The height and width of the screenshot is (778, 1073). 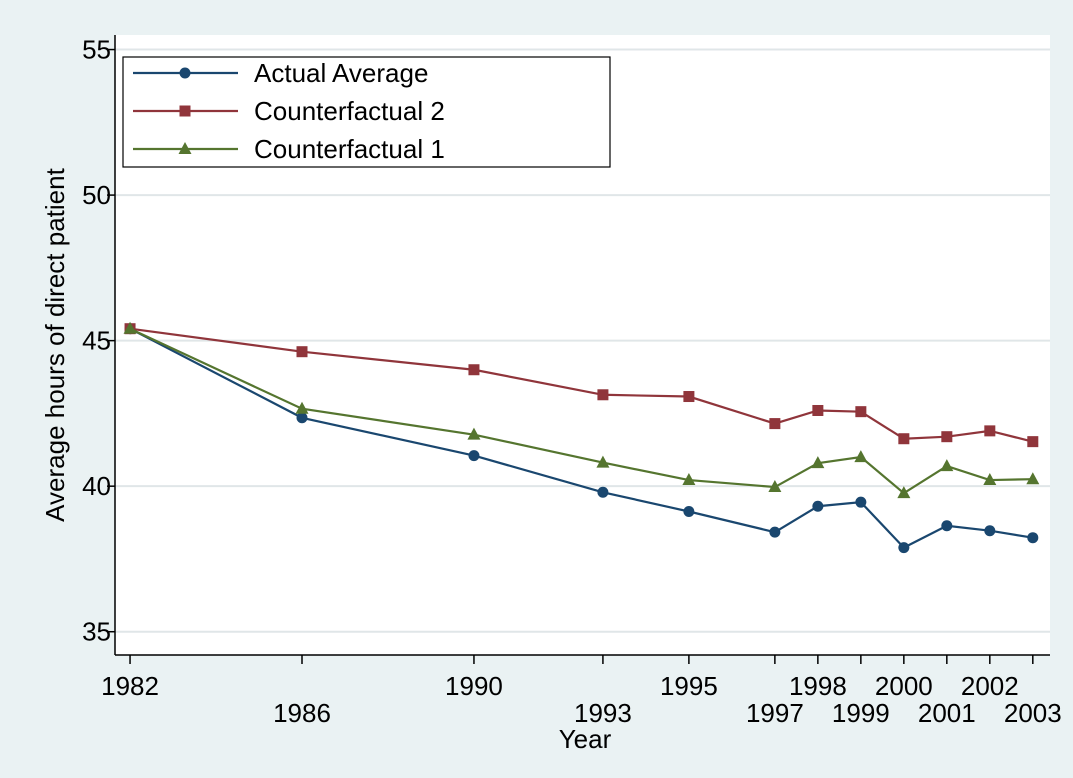 What do you see at coordinates (818, 686) in the screenshot?
I see `x-tick-label: 1998` at bounding box center [818, 686].